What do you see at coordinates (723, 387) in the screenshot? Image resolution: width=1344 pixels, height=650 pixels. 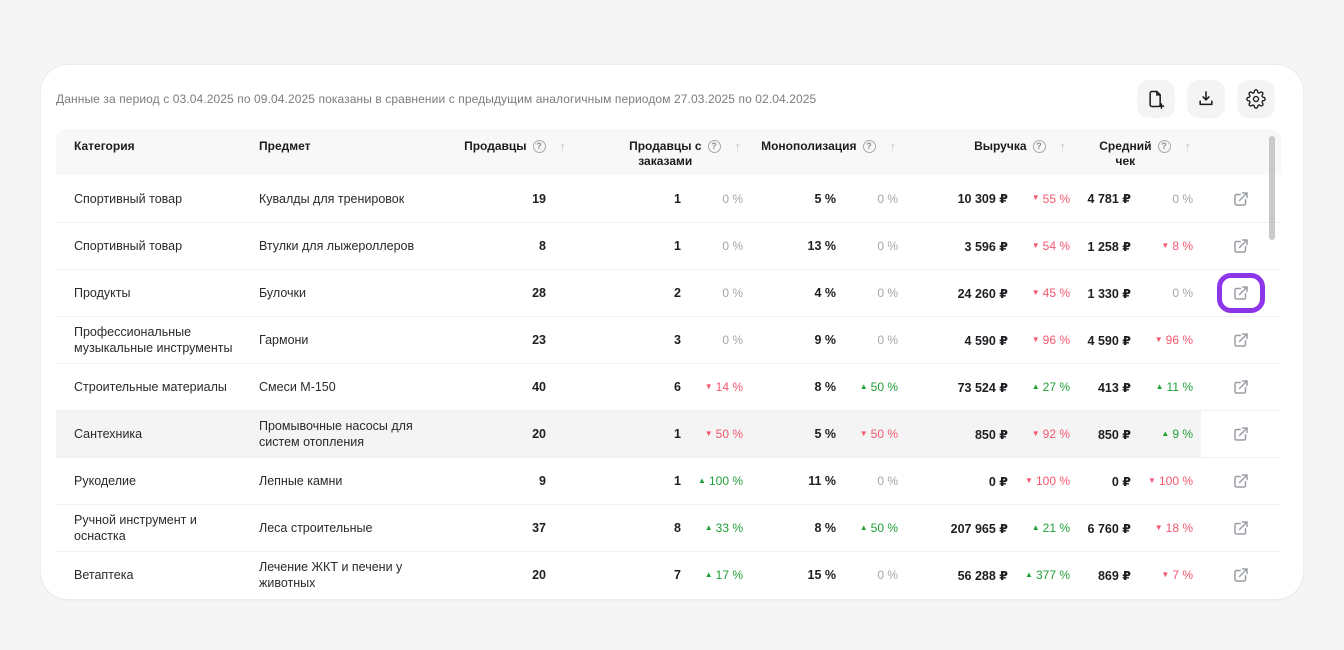 I see `sellers-with-orders-change: ▼ 14 %` at bounding box center [723, 387].